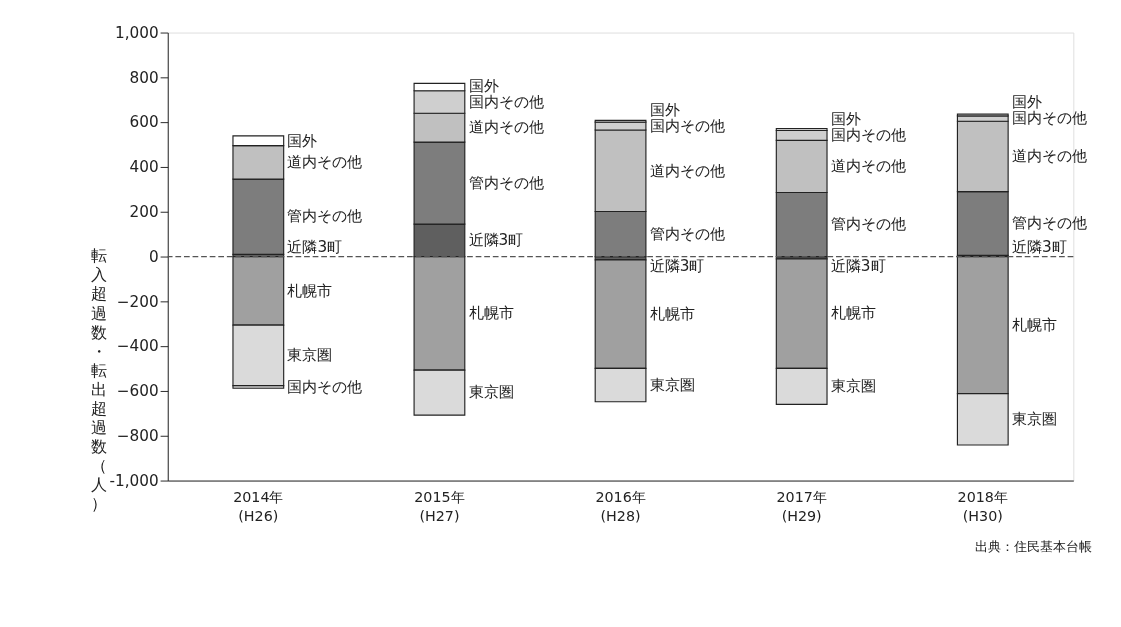  I want to click on y-tick-label: −400, so click(137, 346).